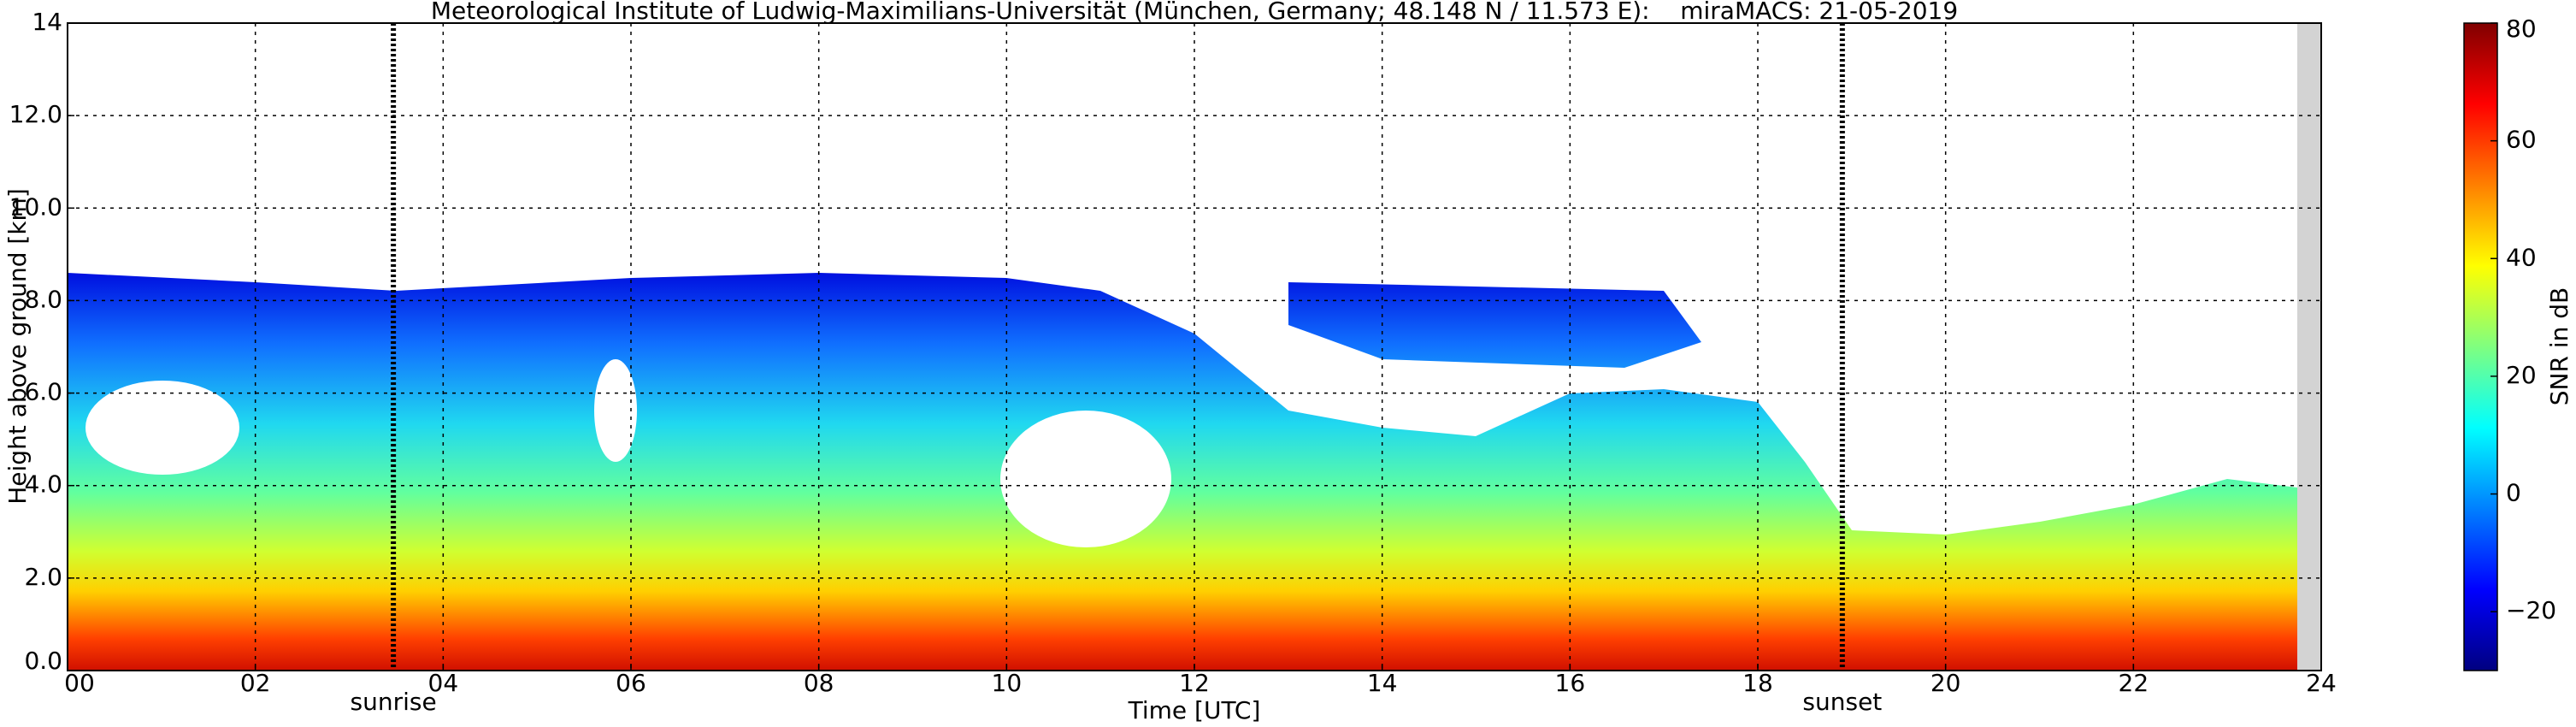  What do you see at coordinates (1194, 710) in the screenshot?
I see `x-axis-label: Time [UTC]` at bounding box center [1194, 710].